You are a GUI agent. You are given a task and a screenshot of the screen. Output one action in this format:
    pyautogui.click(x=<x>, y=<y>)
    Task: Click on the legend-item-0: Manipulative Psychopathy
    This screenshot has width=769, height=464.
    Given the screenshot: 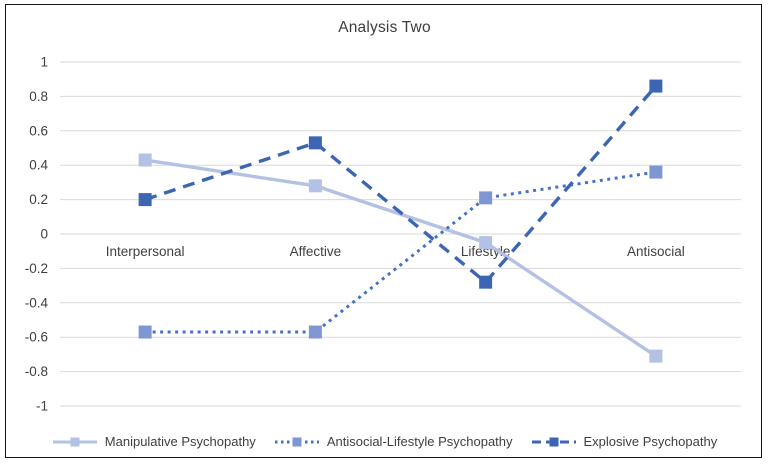 What is the action you would take?
    pyautogui.click(x=154, y=441)
    